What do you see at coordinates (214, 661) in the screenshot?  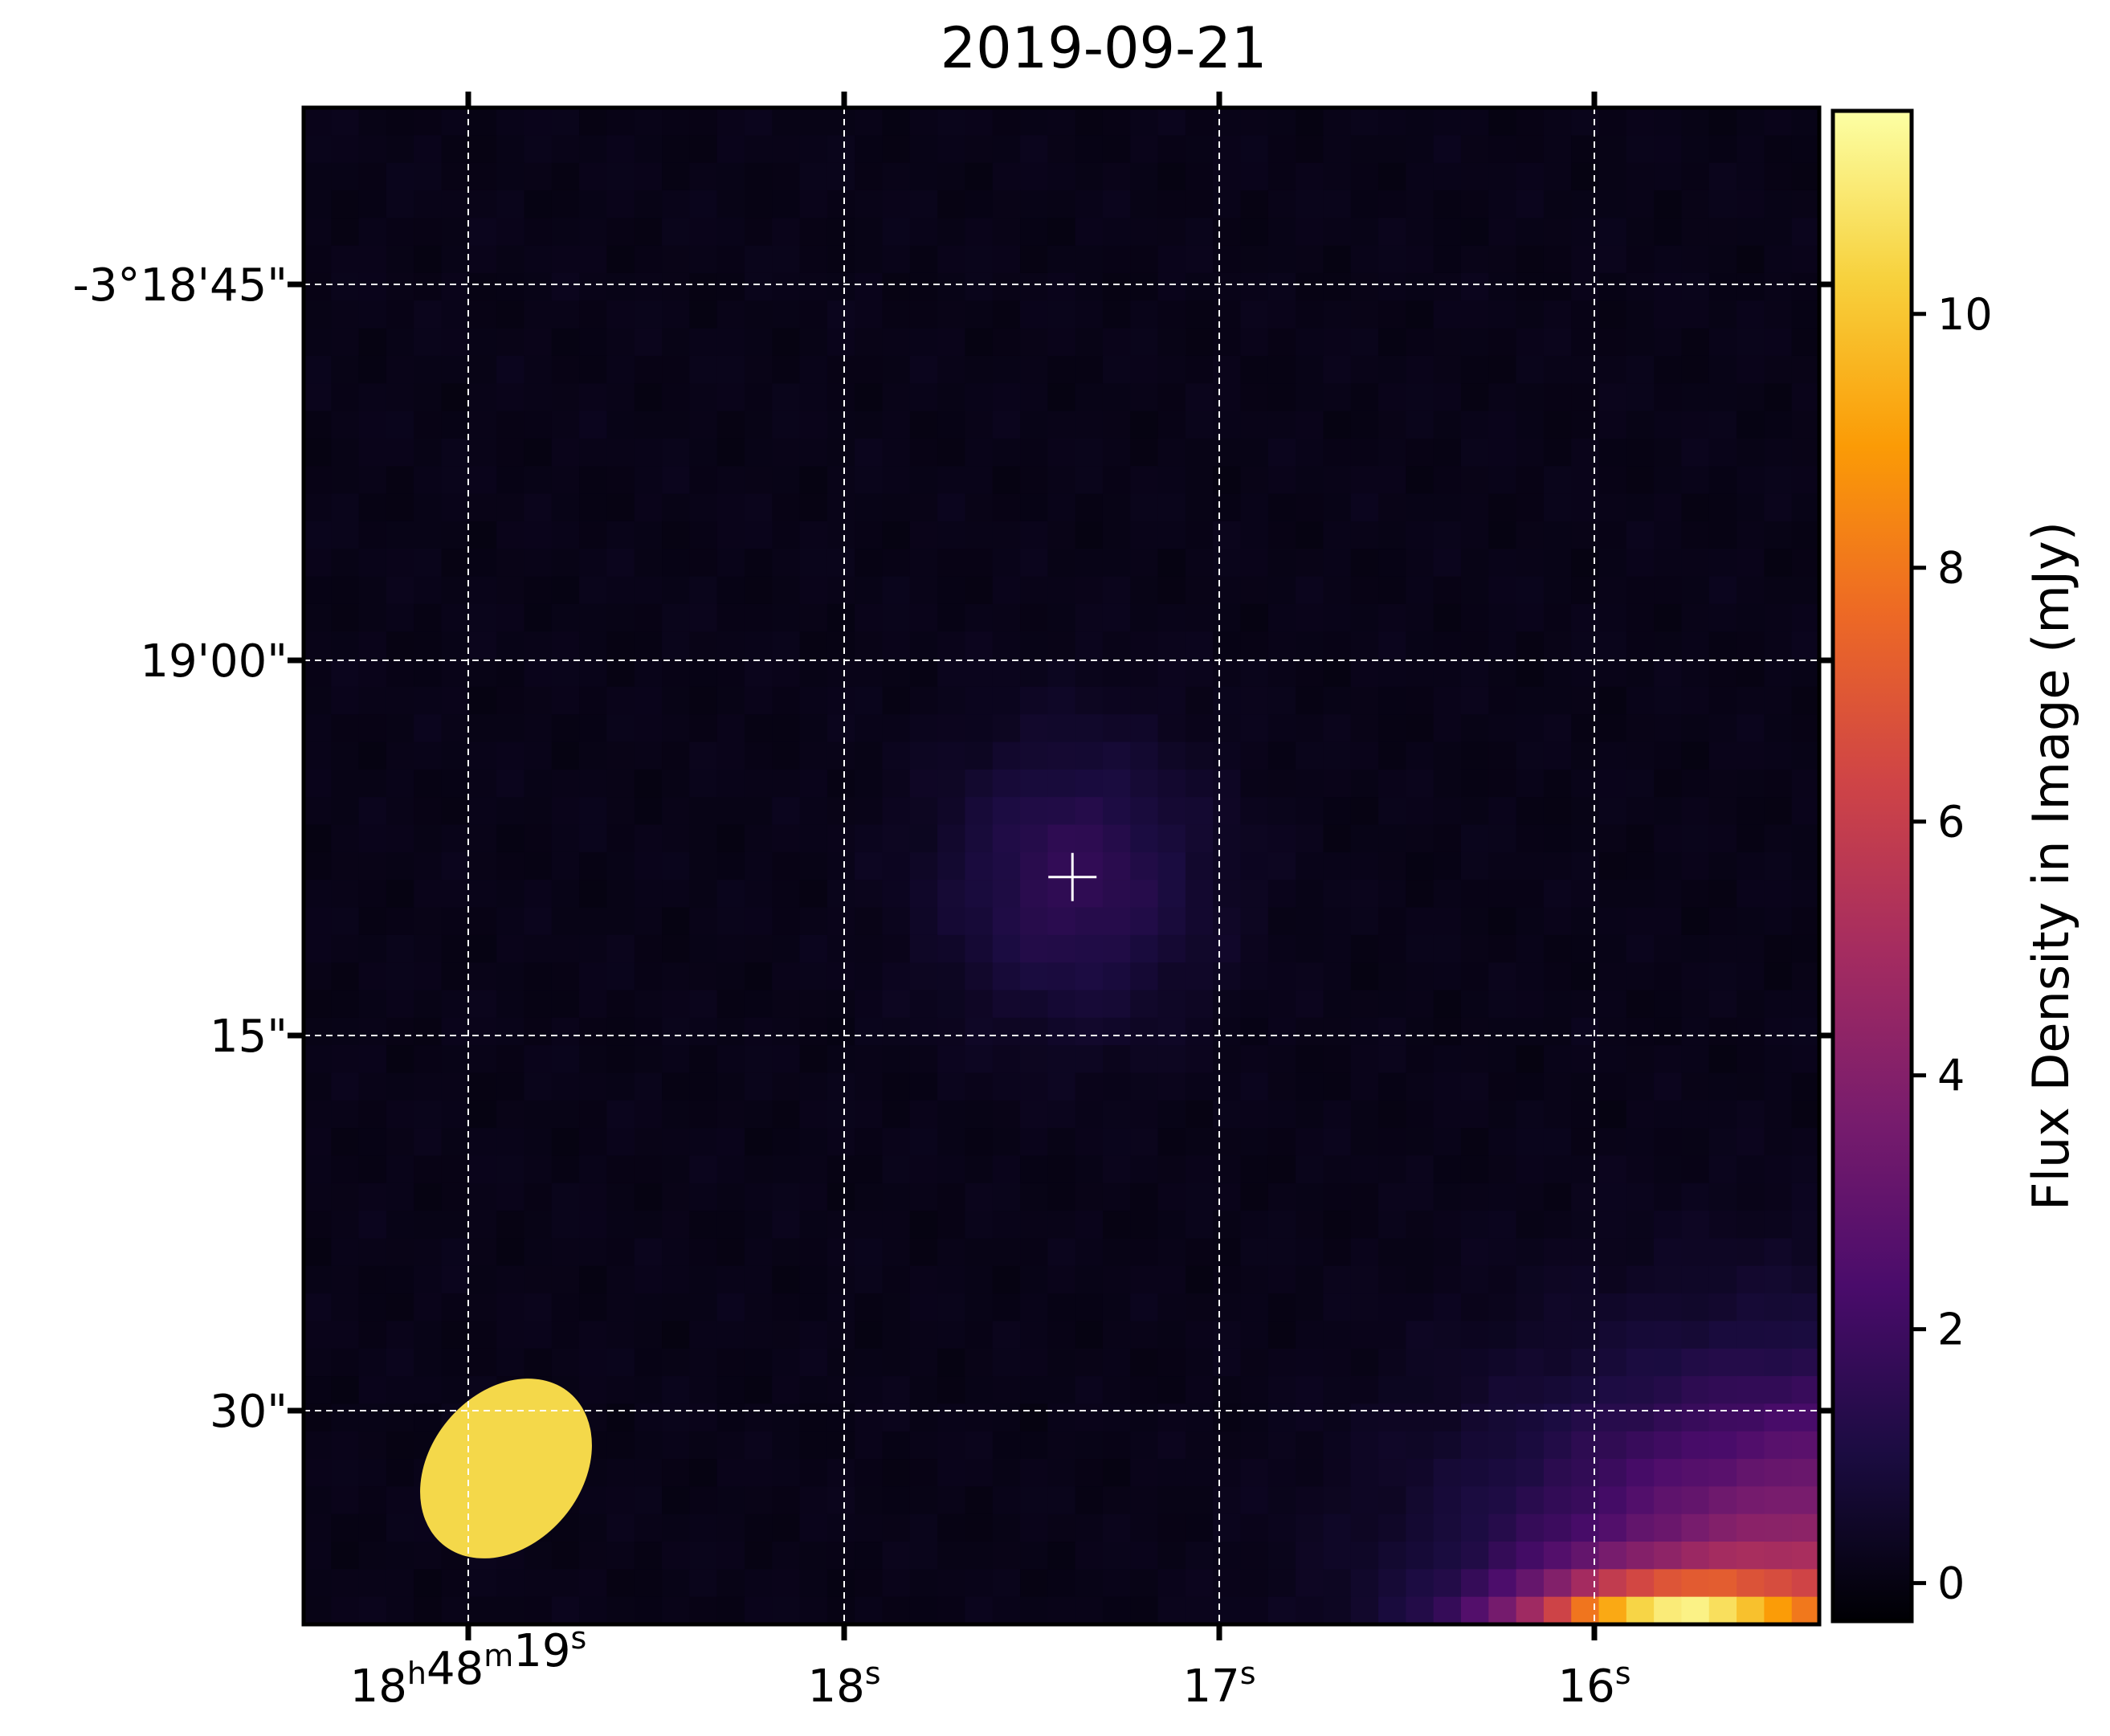 I see `dec-tick-label: 19'00"` at bounding box center [214, 661].